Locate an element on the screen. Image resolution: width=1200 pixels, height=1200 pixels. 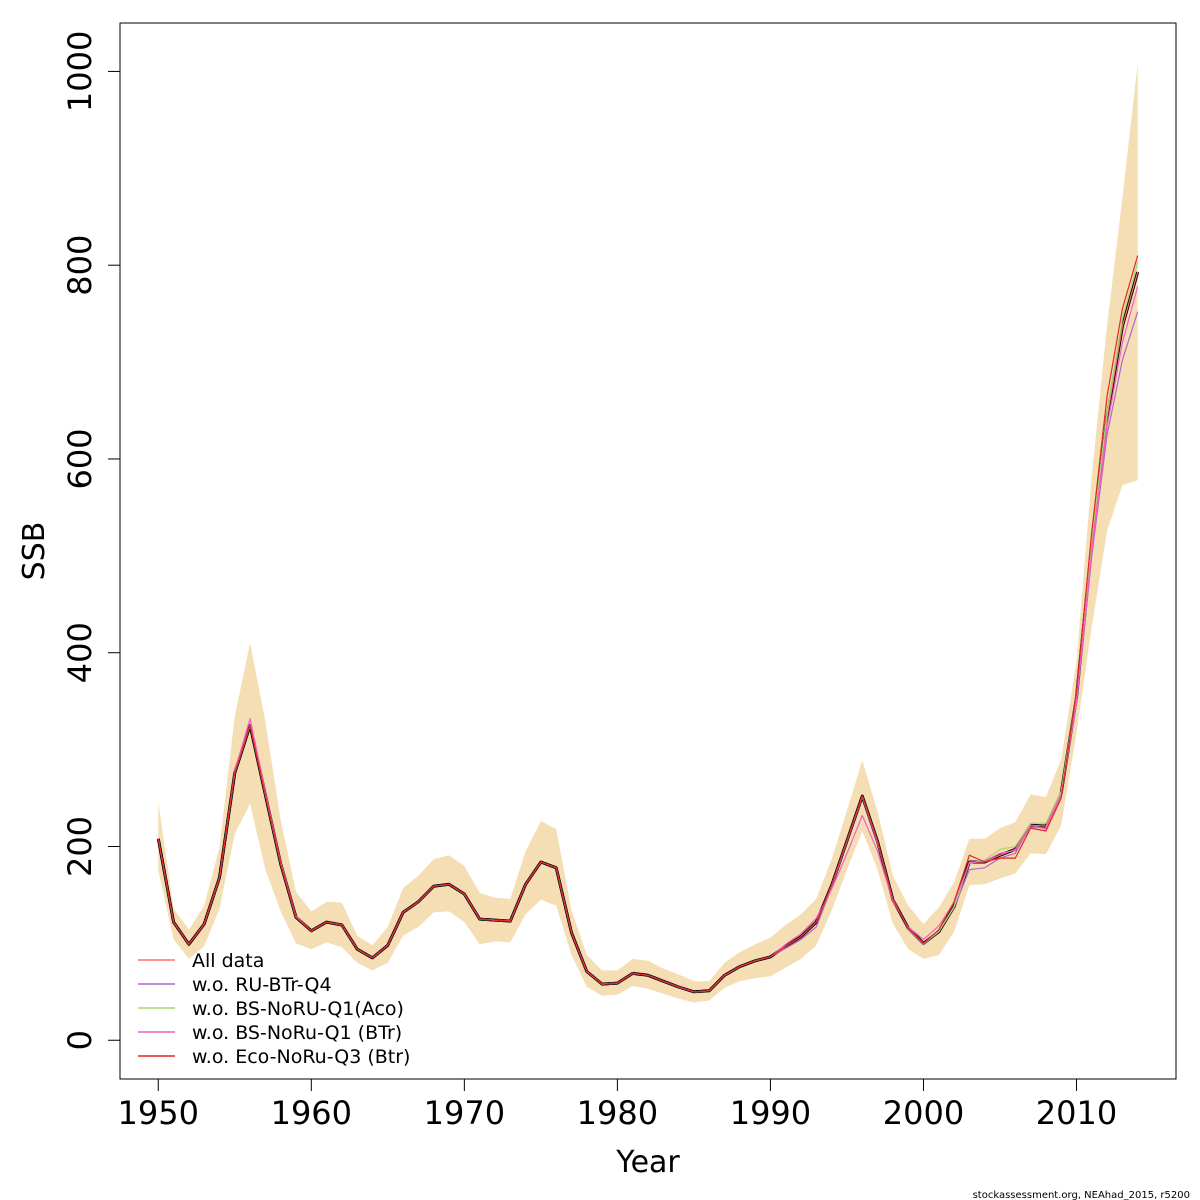
y-tick-label: 400 is located at coordinates (80, 652).